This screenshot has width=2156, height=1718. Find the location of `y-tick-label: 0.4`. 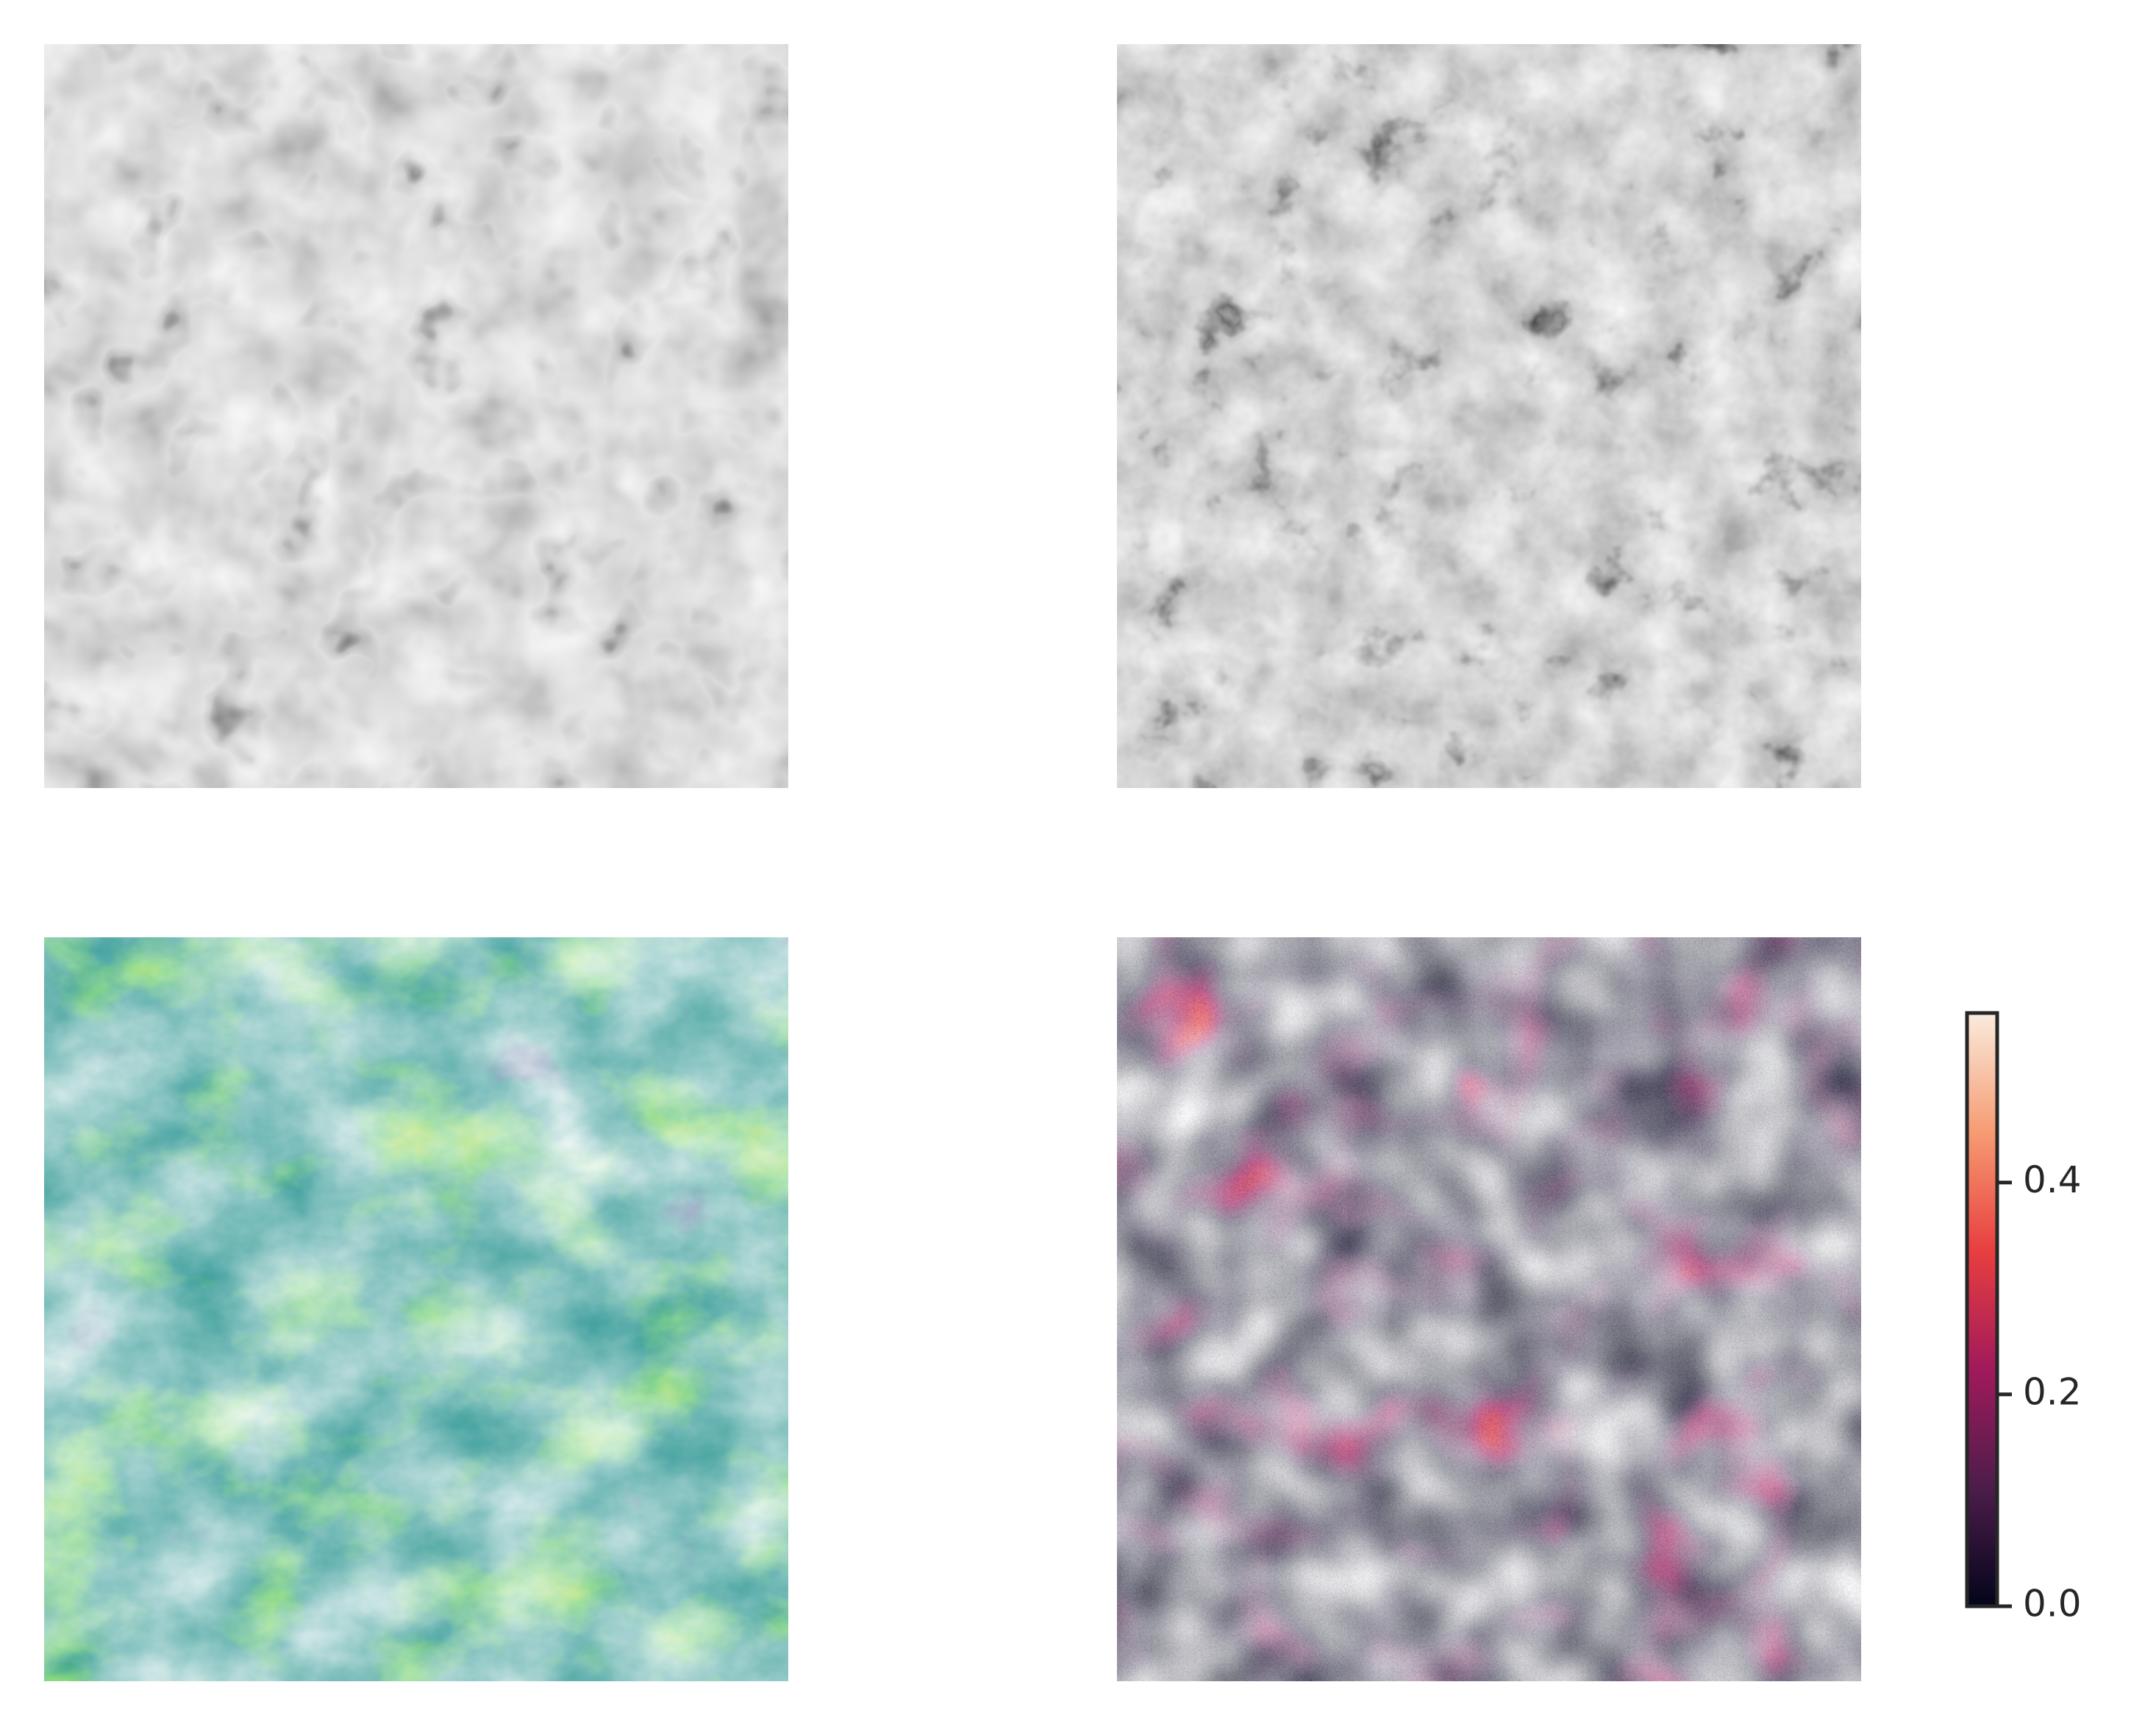

y-tick-label: 0.4 is located at coordinates (2052, 1180).